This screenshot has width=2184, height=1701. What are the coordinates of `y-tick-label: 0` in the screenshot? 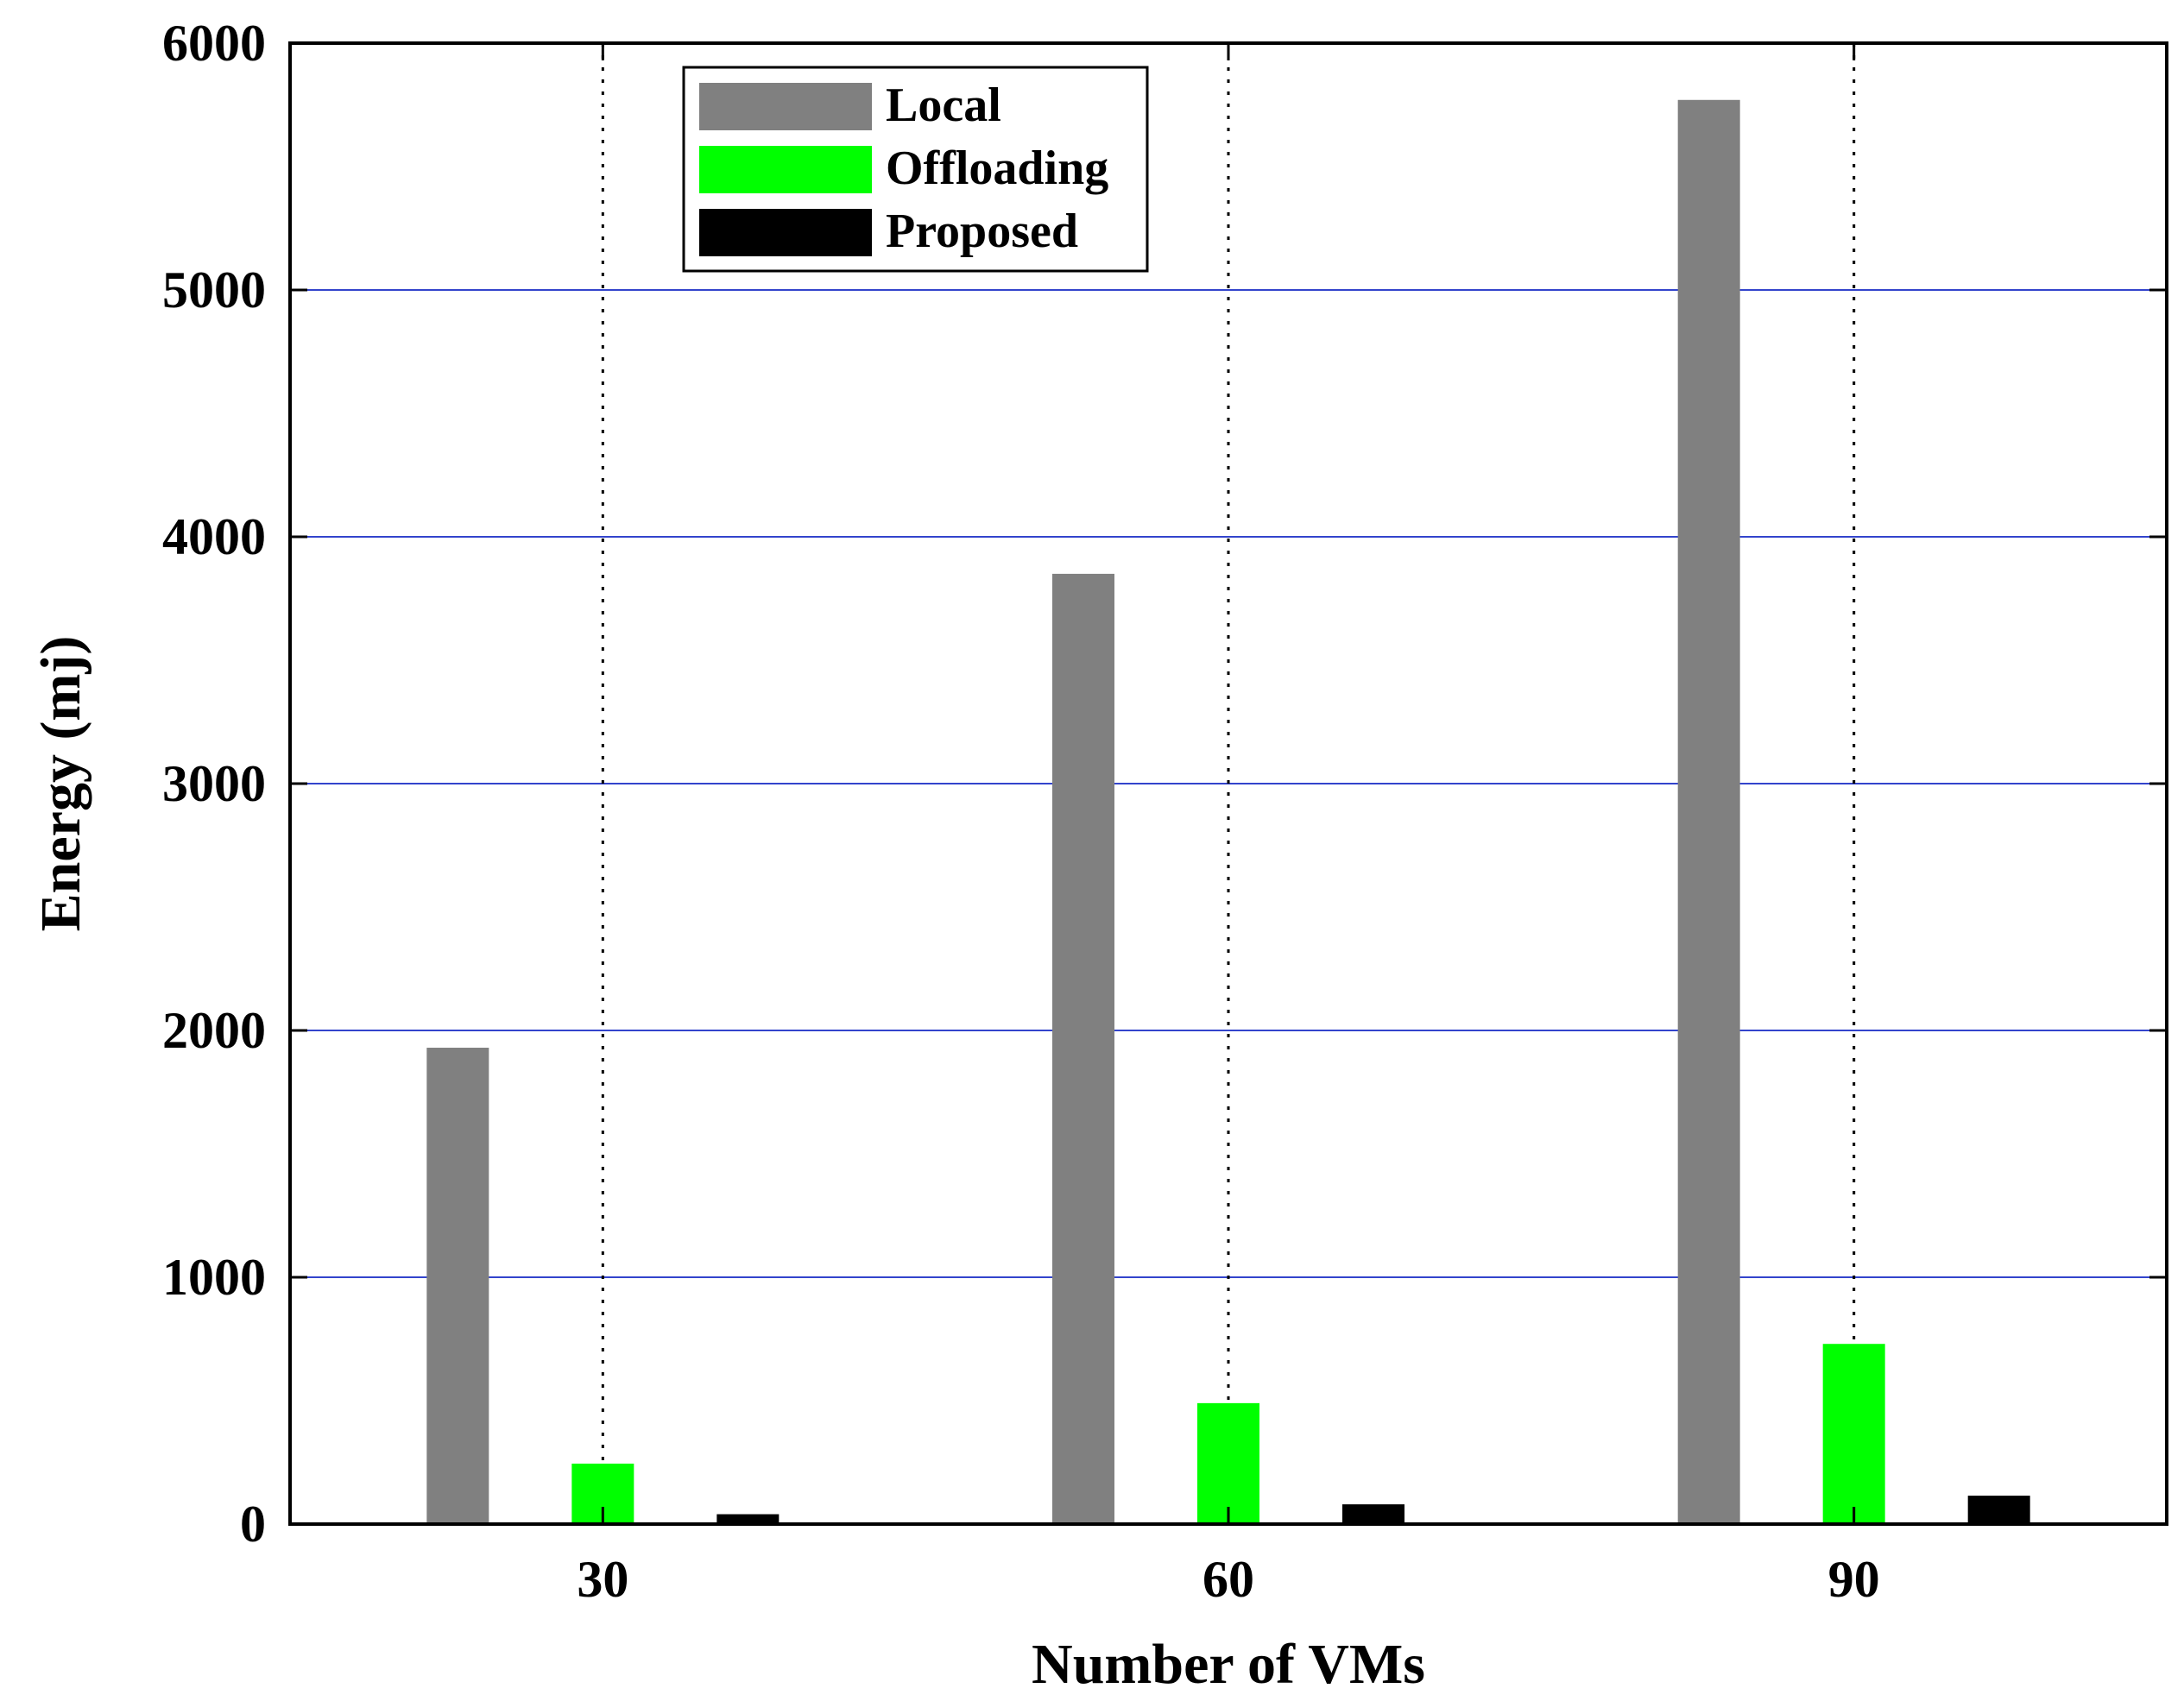 It's located at (253, 1525).